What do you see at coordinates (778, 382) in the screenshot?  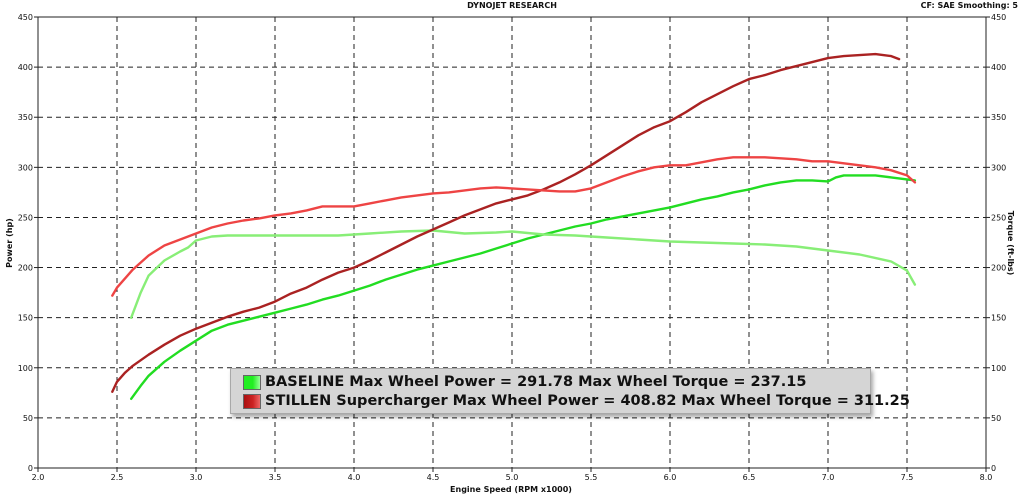 I see `legend-torque-value: 237.15` at bounding box center [778, 382].